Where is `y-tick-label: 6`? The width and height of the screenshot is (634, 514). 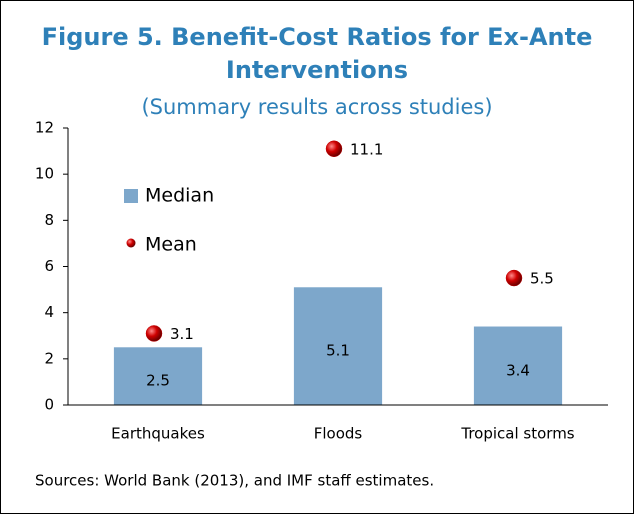 y-tick-label: 6 is located at coordinates (49, 266).